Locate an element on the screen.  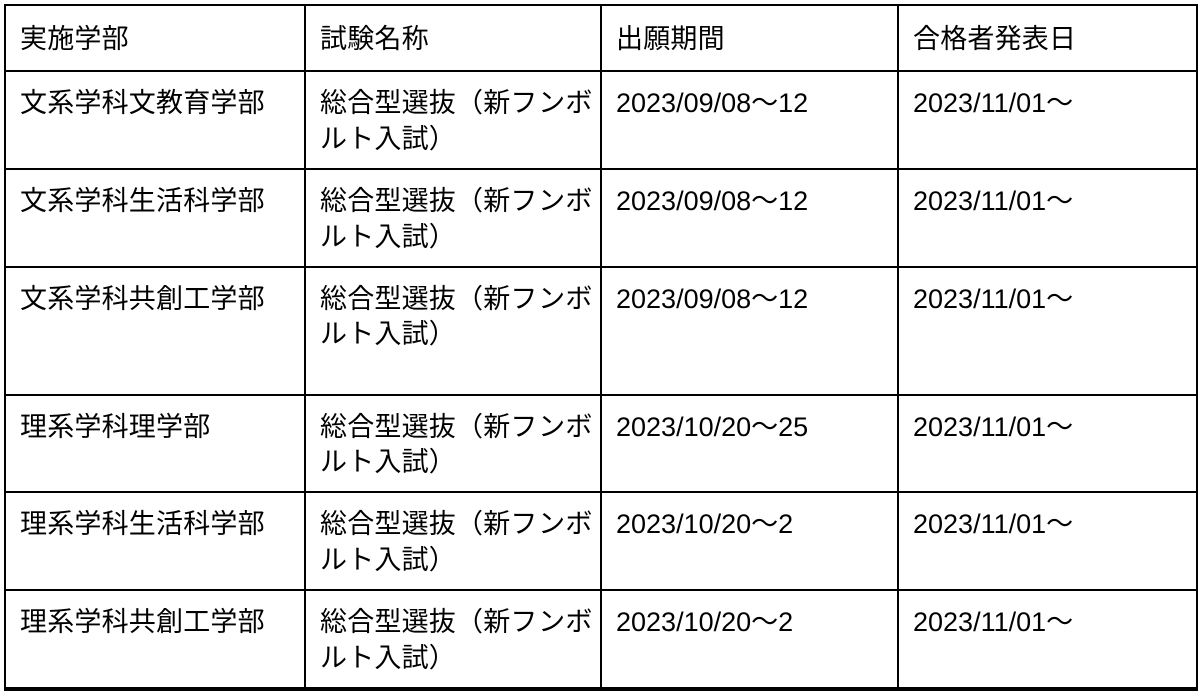
cell-faculty: 文系学科生活科学部 is located at coordinates (155, 217).